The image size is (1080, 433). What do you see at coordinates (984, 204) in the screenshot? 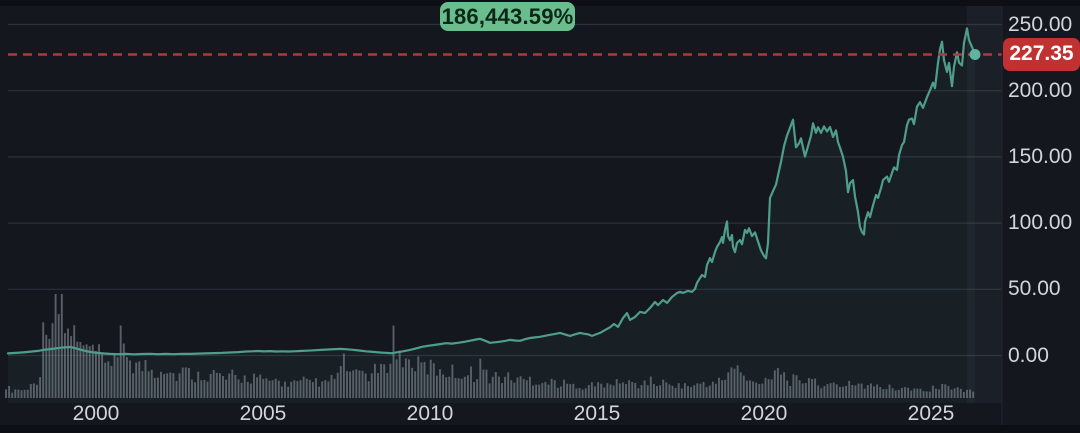
I see `recent-highlight-band` at bounding box center [984, 204].